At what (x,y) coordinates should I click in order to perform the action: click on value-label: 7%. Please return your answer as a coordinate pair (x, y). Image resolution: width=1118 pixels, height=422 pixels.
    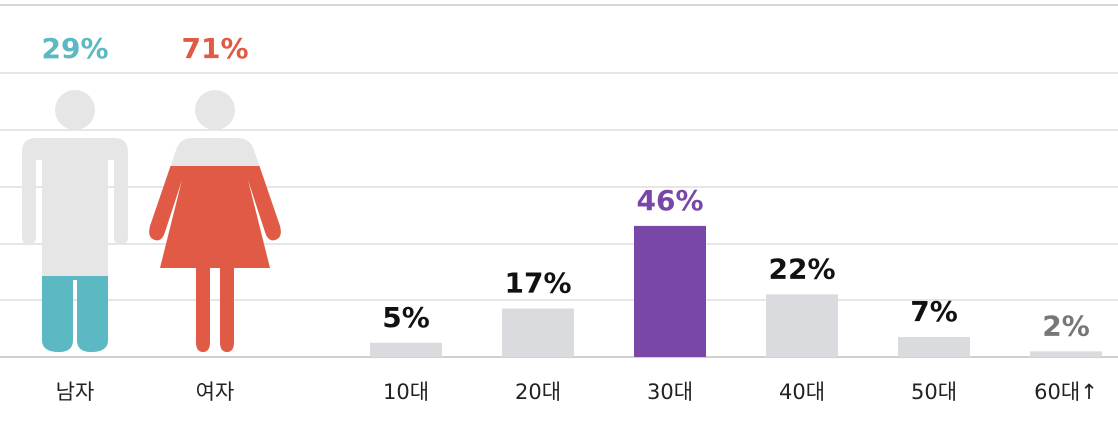
    Looking at the image, I should click on (934, 311).